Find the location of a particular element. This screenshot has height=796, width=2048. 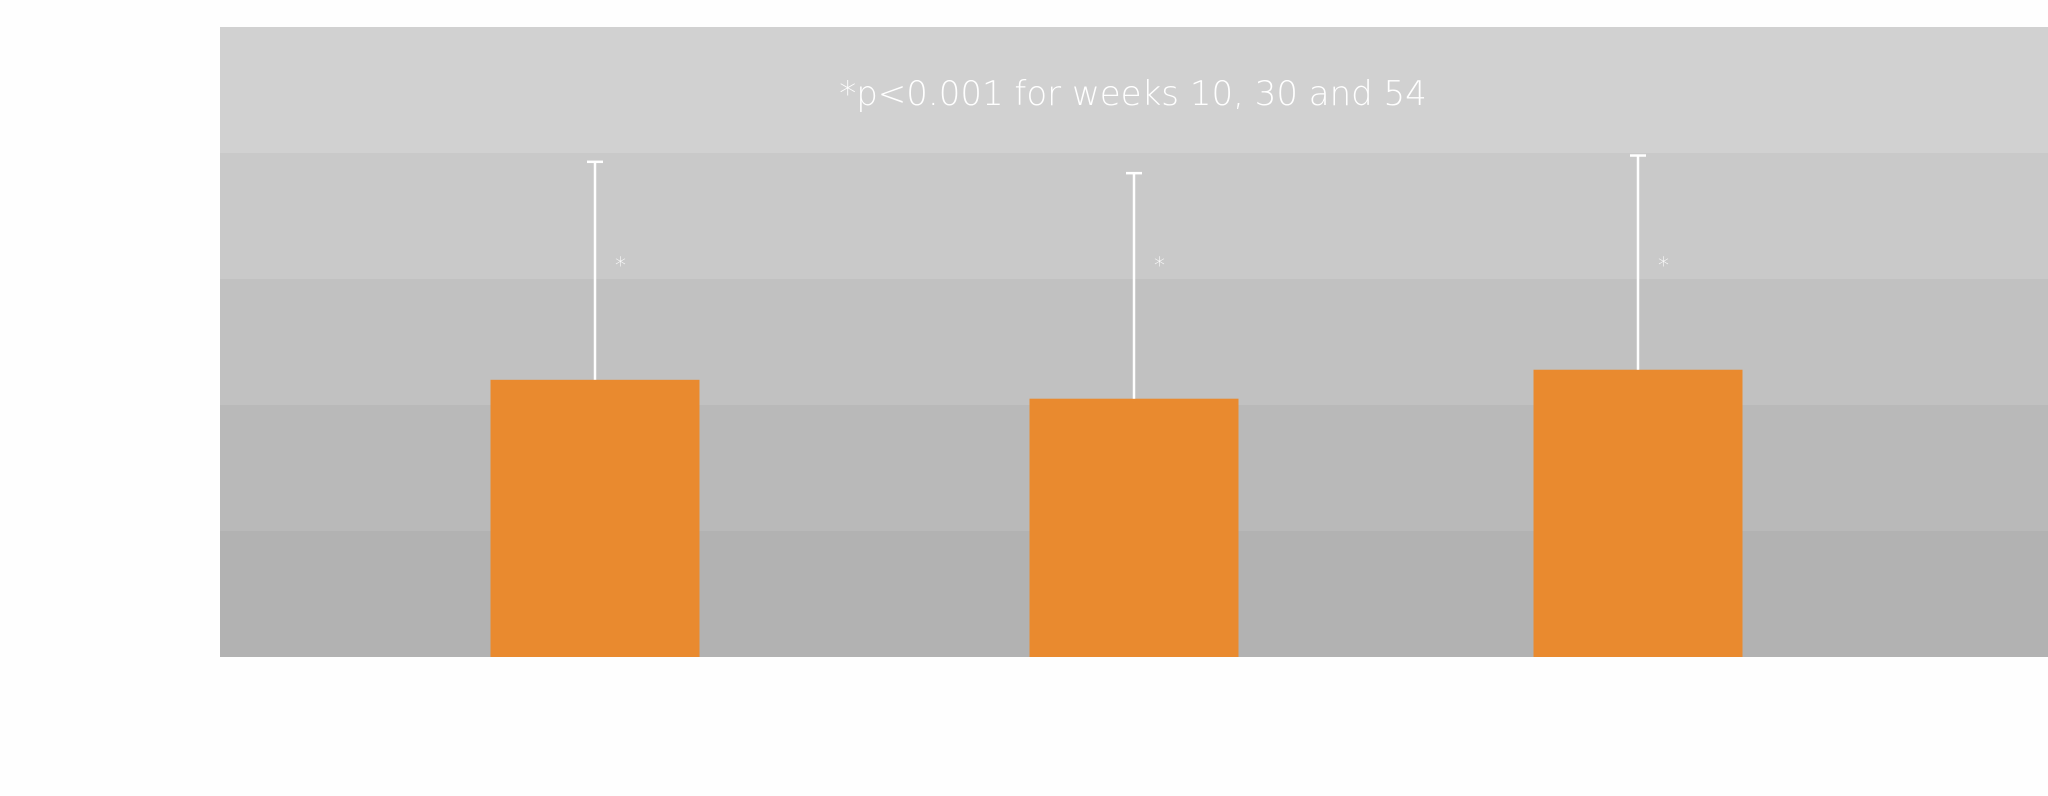

significance-marks: * * * is located at coordinates (1142, 266).